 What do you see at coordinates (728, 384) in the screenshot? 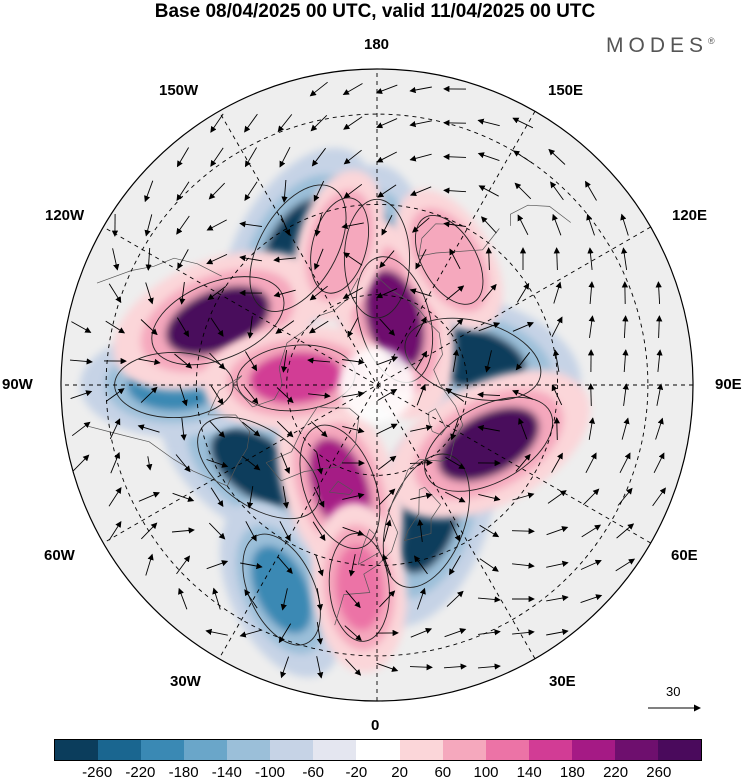
I see `lon-label-90e: 90E` at bounding box center [728, 384].